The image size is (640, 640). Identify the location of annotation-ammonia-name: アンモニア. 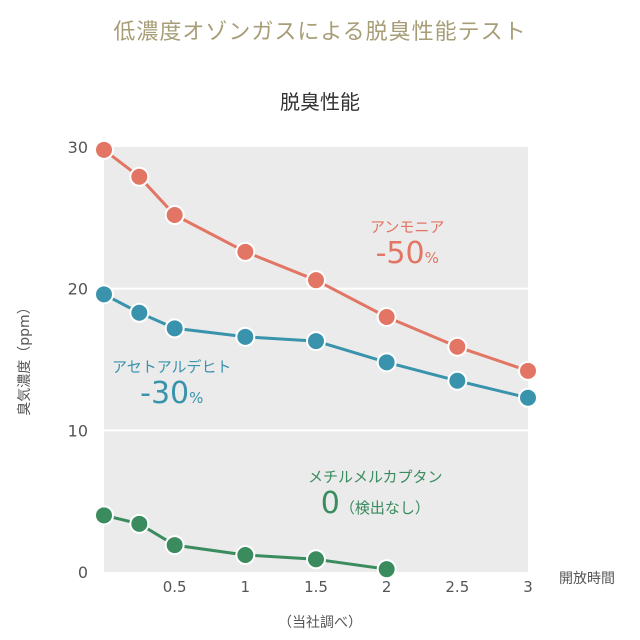
(407, 227).